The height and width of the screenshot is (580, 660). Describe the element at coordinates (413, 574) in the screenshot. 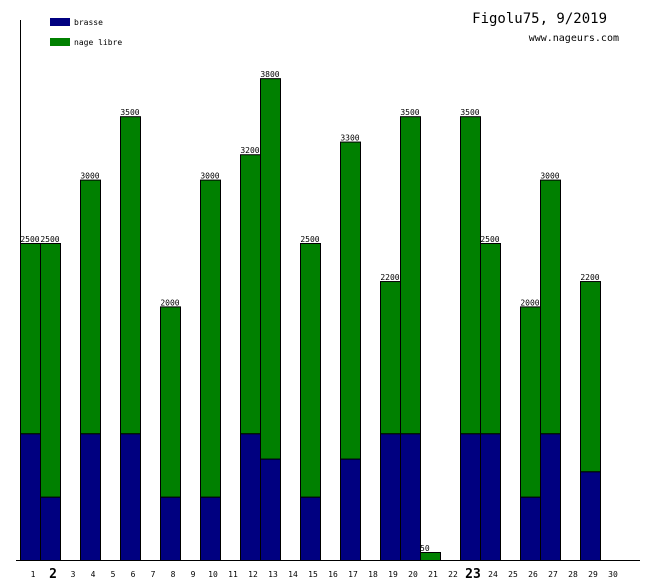

I see `x-tick-label-day-20: 20` at that location.